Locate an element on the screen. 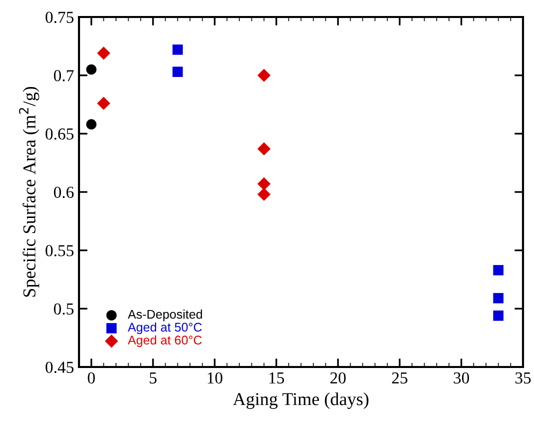 This screenshot has height=421, width=534. y-tick-label: 0.7 is located at coordinates (64, 76).